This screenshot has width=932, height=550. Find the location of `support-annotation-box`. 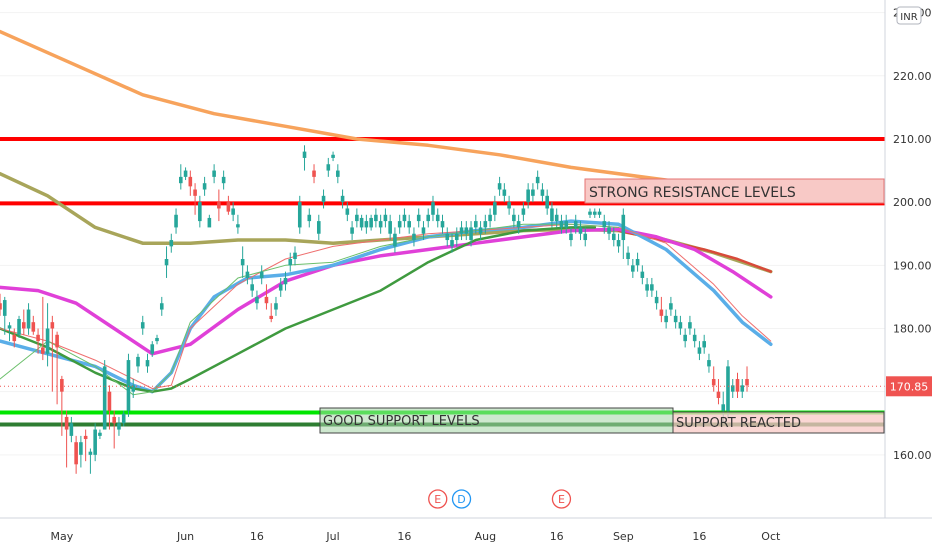

support-annotation-box is located at coordinates (496, 420).